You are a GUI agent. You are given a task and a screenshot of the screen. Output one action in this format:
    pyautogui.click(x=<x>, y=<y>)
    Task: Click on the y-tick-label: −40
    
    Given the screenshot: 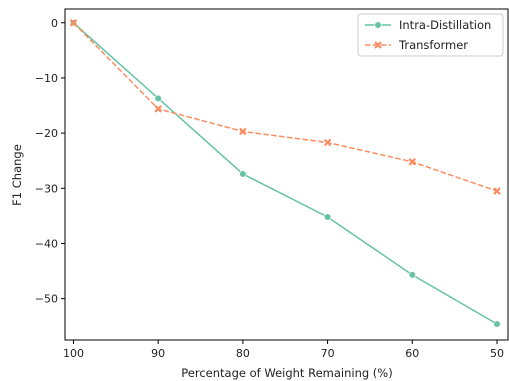 What is the action you would take?
    pyautogui.click(x=46, y=243)
    